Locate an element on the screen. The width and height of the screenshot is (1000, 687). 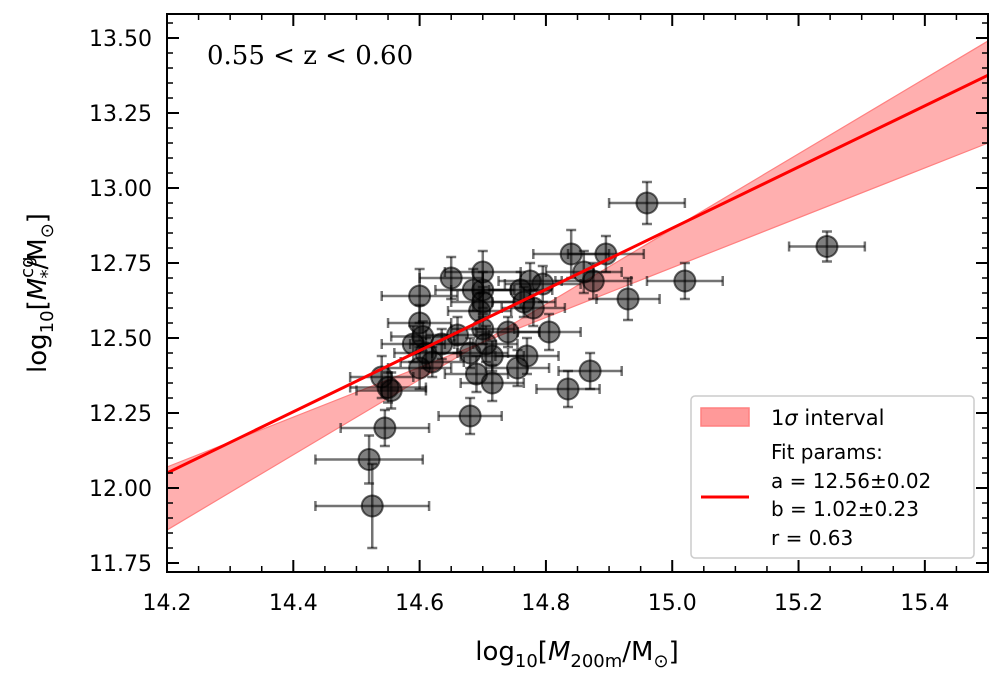
y-tick-label: 13.50 is located at coordinates (120, 39).